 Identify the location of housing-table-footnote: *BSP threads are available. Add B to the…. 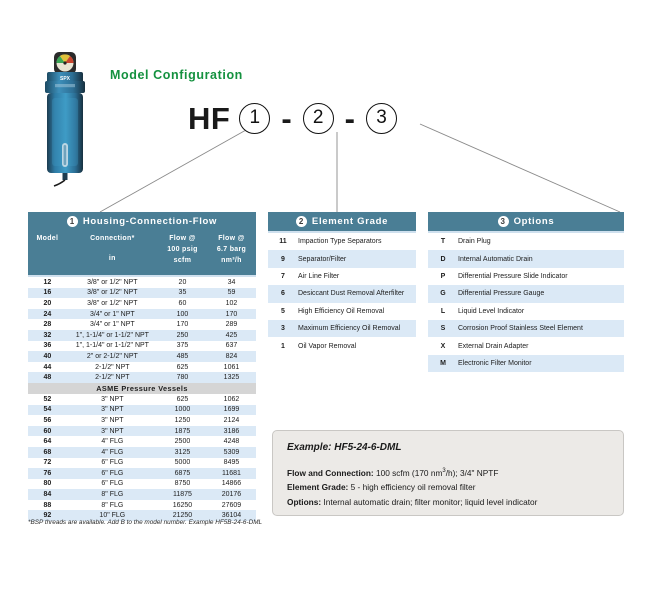
(145, 522).